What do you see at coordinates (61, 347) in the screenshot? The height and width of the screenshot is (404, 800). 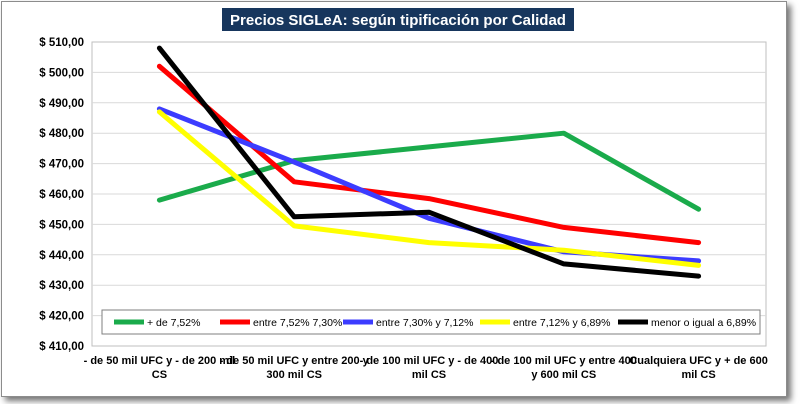 I see `y-tick-label: $ 410,00` at bounding box center [61, 347].